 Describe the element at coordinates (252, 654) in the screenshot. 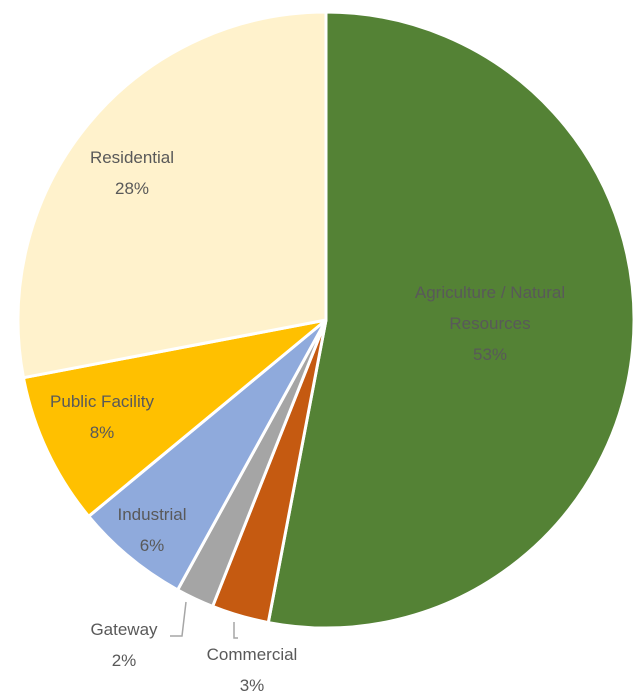

I see `category-label-commercial: Commercial` at that location.